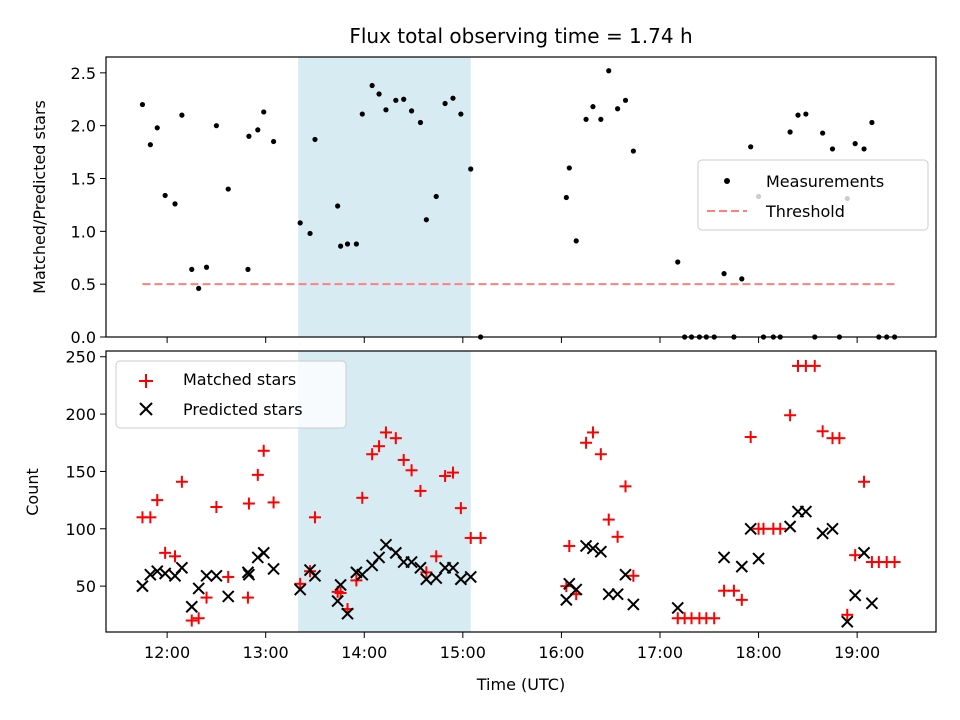 The image size is (960, 720). Describe the element at coordinates (825, 181) in the screenshot. I see `legend-measurements-label: Measurements` at that location.